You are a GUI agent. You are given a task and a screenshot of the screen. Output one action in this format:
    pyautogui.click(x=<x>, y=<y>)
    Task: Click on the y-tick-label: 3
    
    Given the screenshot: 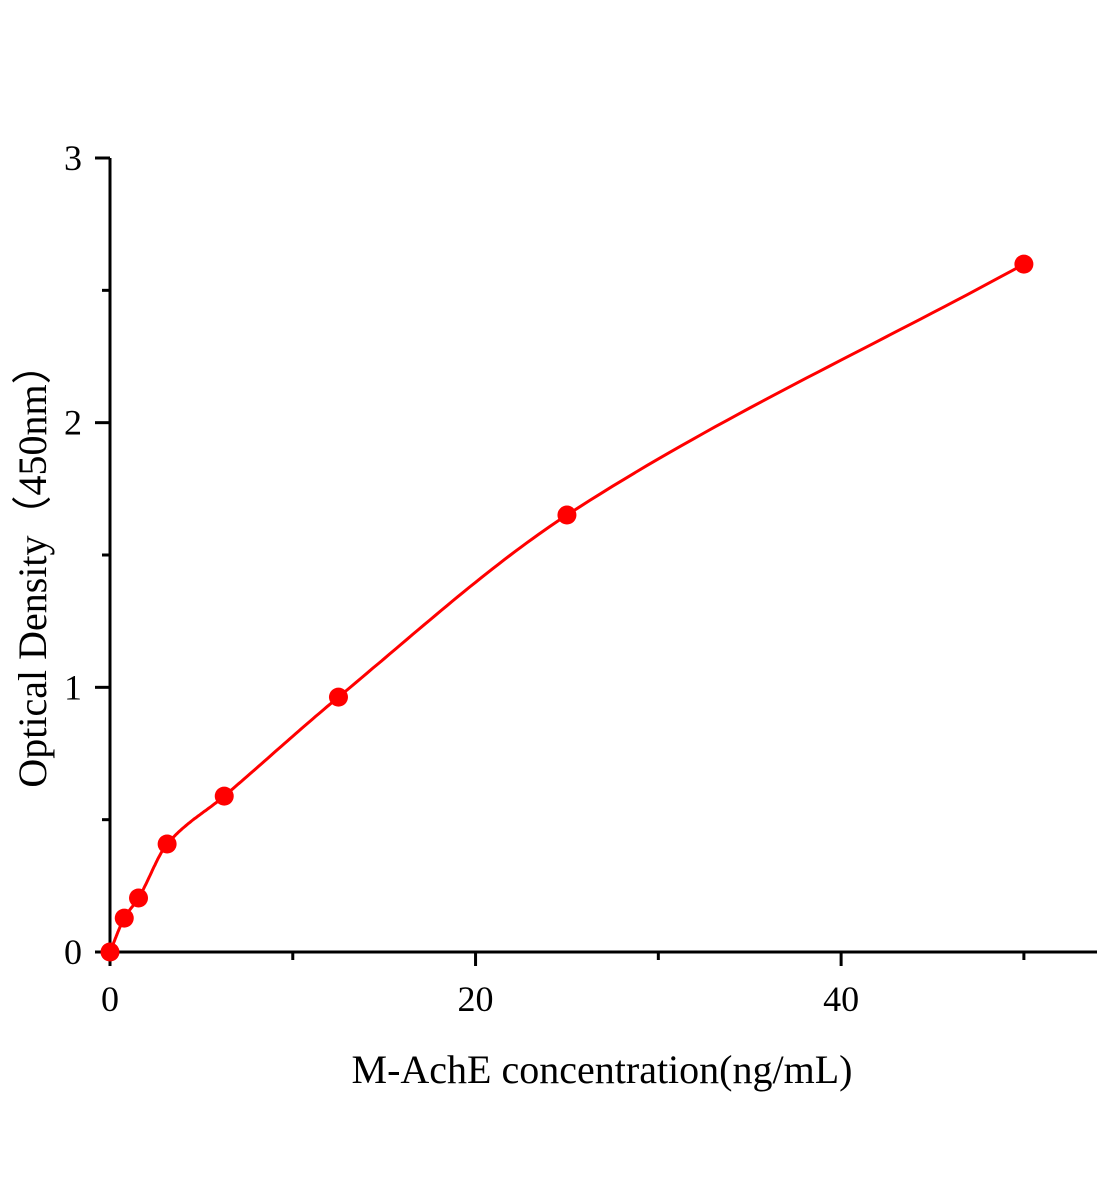 What is the action you would take?
    pyautogui.click(x=73, y=158)
    